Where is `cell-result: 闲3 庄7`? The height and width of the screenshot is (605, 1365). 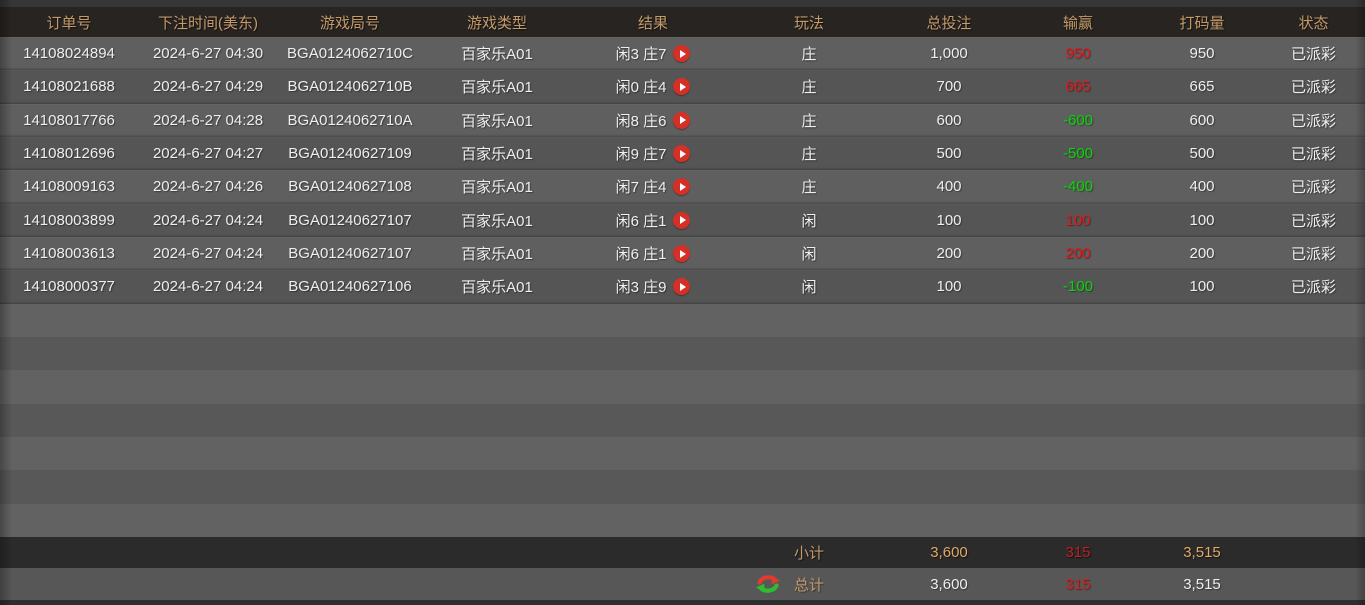 cell-result: 闲3 庄7 is located at coordinates (653, 53).